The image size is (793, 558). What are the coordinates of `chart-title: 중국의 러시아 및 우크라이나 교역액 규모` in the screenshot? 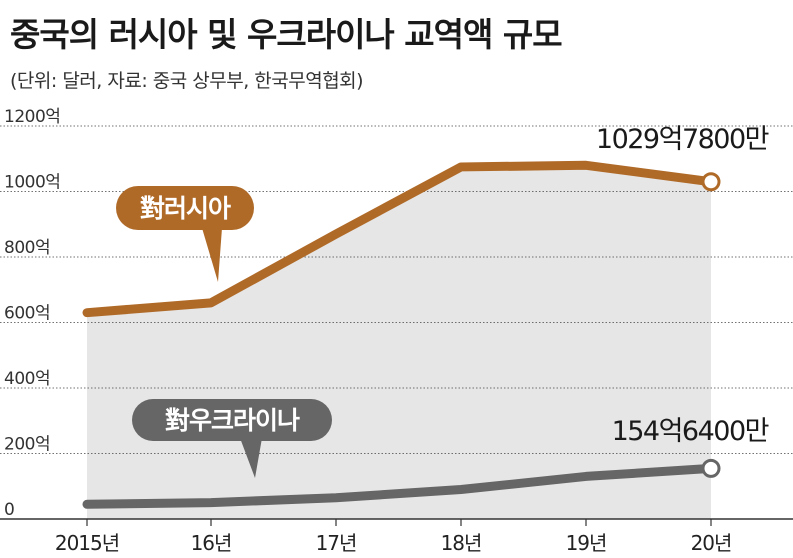 It's located at (286, 34).